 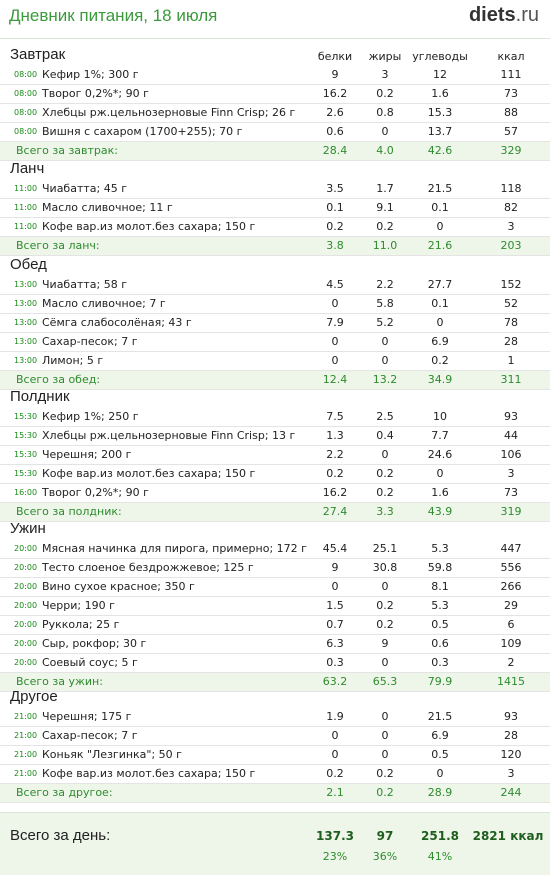 I want to click on food-carbs: 13.7, so click(x=440, y=131).